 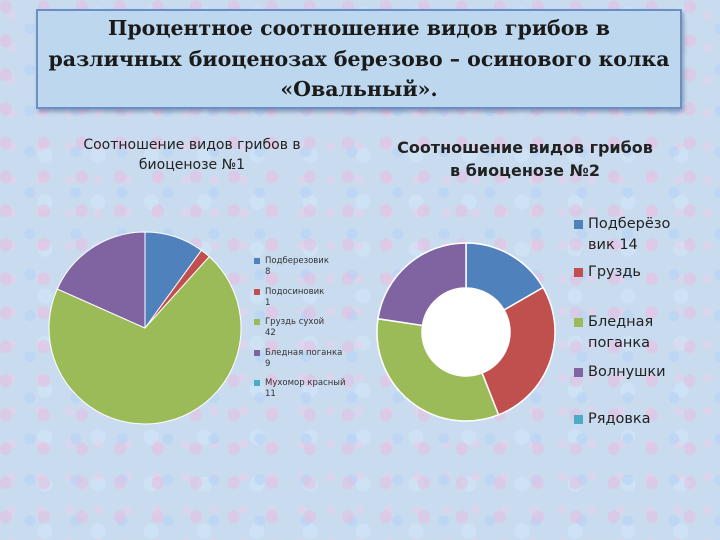 What do you see at coordinates (268, 363) in the screenshot?
I see `legend-value: 9` at bounding box center [268, 363].